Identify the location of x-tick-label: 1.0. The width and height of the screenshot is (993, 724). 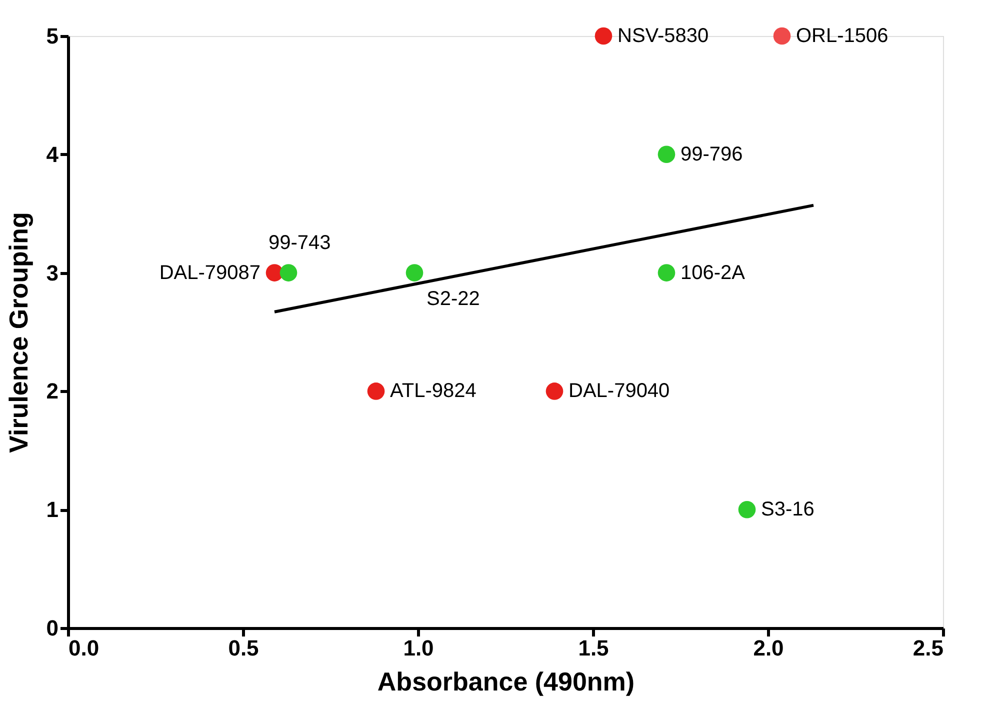
(418, 648).